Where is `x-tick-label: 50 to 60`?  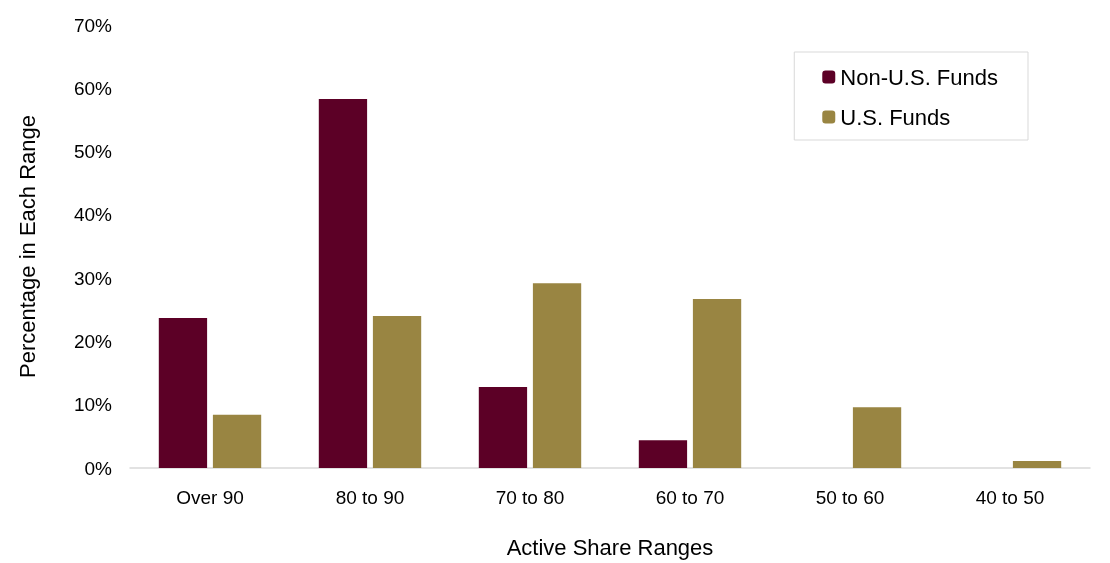 x-tick-label: 50 to 60 is located at coordinates (850, 497).